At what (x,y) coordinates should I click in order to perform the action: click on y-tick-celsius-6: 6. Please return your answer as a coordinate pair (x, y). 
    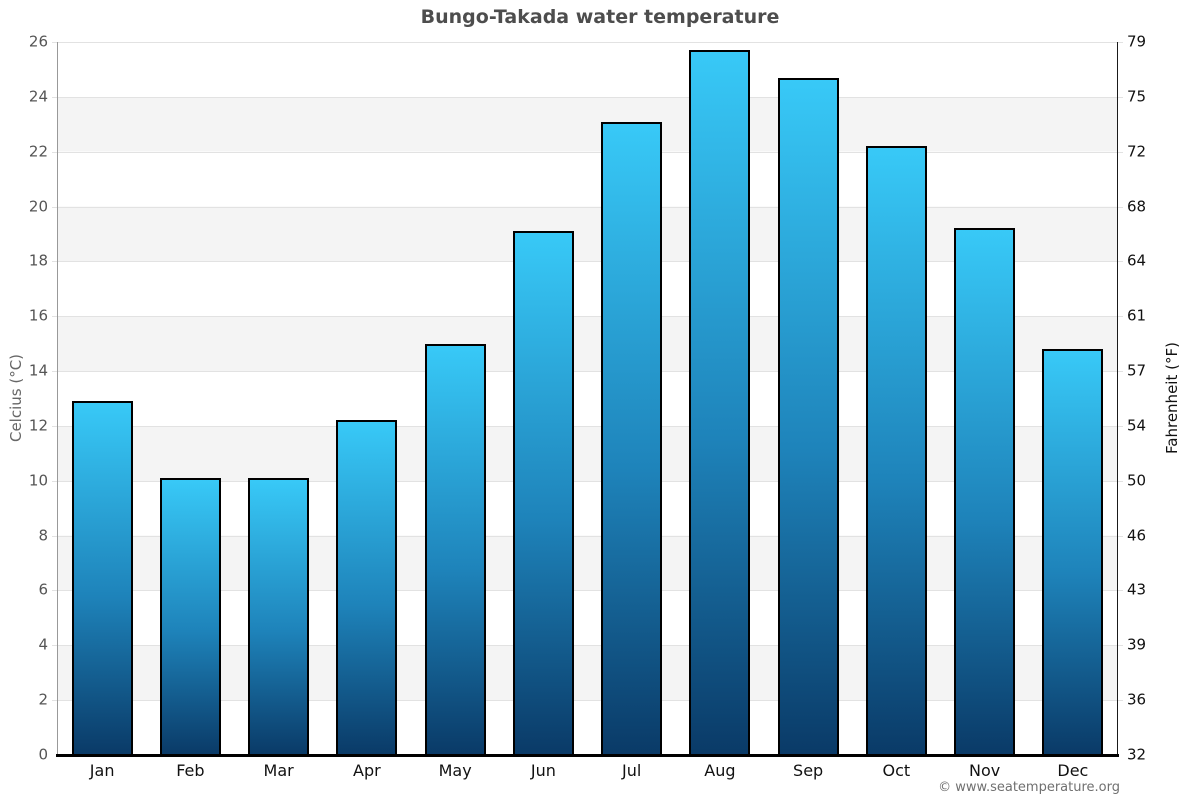
    Looking at the image, I should click on (43, 589).